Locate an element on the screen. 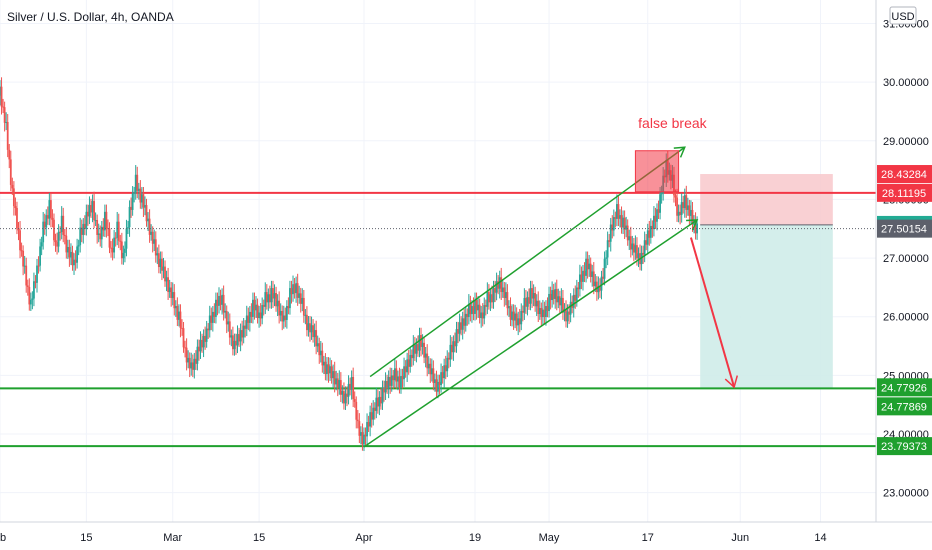 The image size is (932, 550). time-axis-ticks: eb 15 Mar 15 Apr 19 May 17 Jun 14 is located at coordinates (413, 538).